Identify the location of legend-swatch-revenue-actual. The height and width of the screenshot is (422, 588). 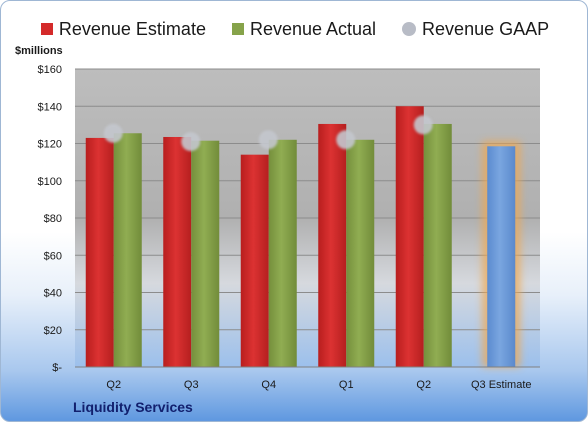
(237, 29).